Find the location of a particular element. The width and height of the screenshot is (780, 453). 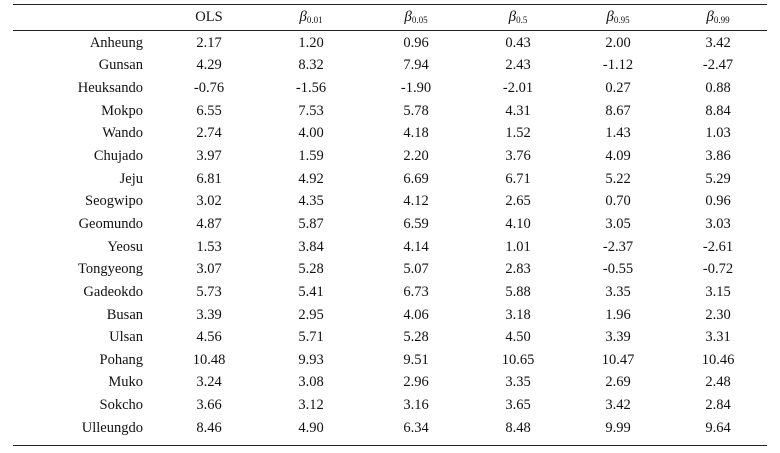

coefficient-cell: 8.46 is located at coordinates (209, 427).